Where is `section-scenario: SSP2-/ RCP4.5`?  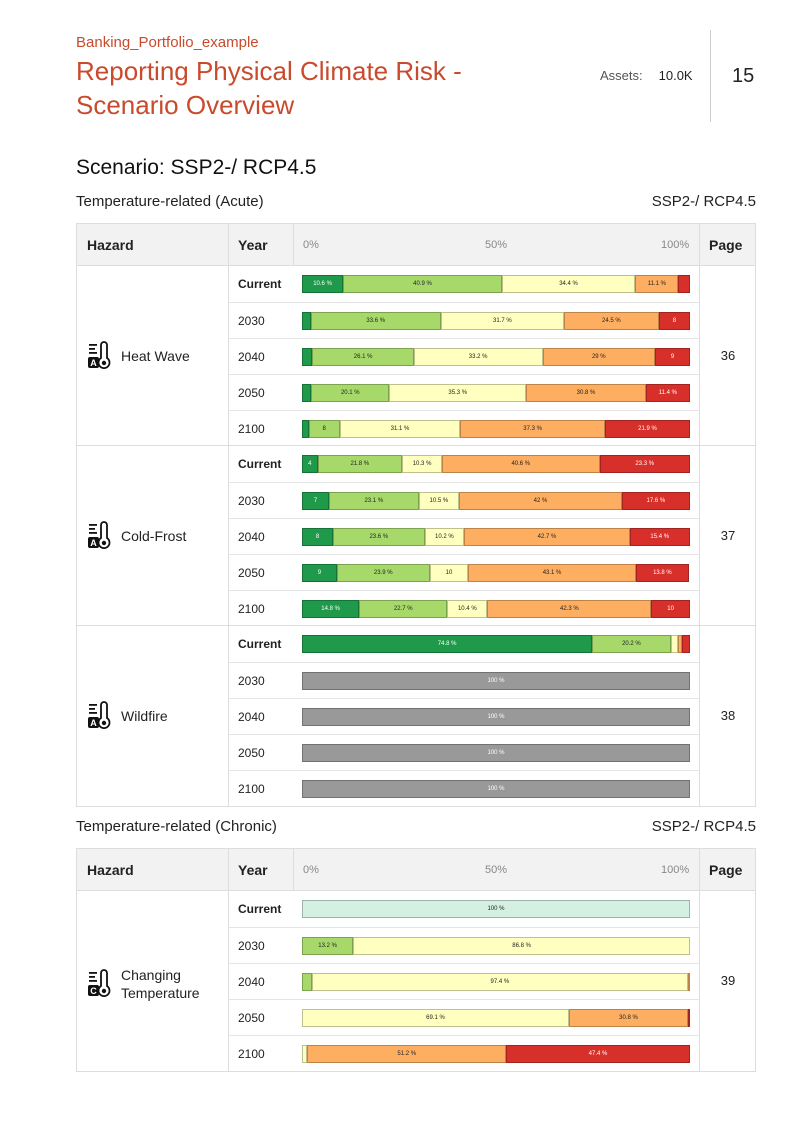
section-scenario: SSP2-/ RCP4.5 is located at coordinates (703, 201).